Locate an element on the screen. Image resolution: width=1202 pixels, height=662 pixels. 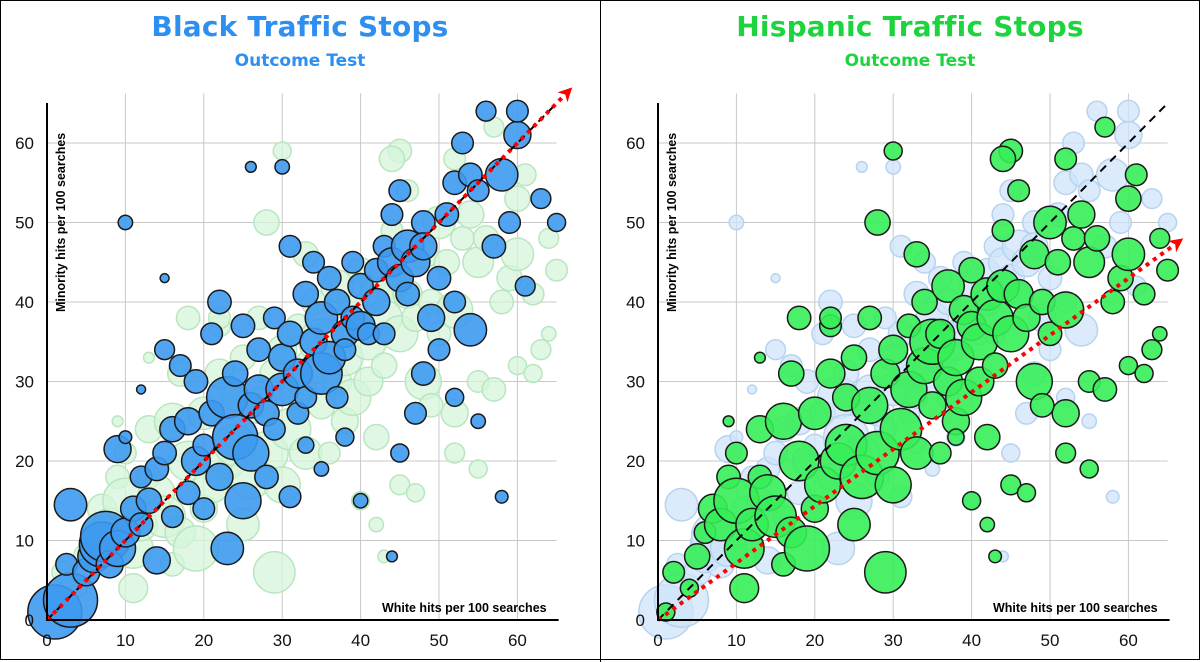
x-tick-label: 60 is located at coordinates (517, 640).